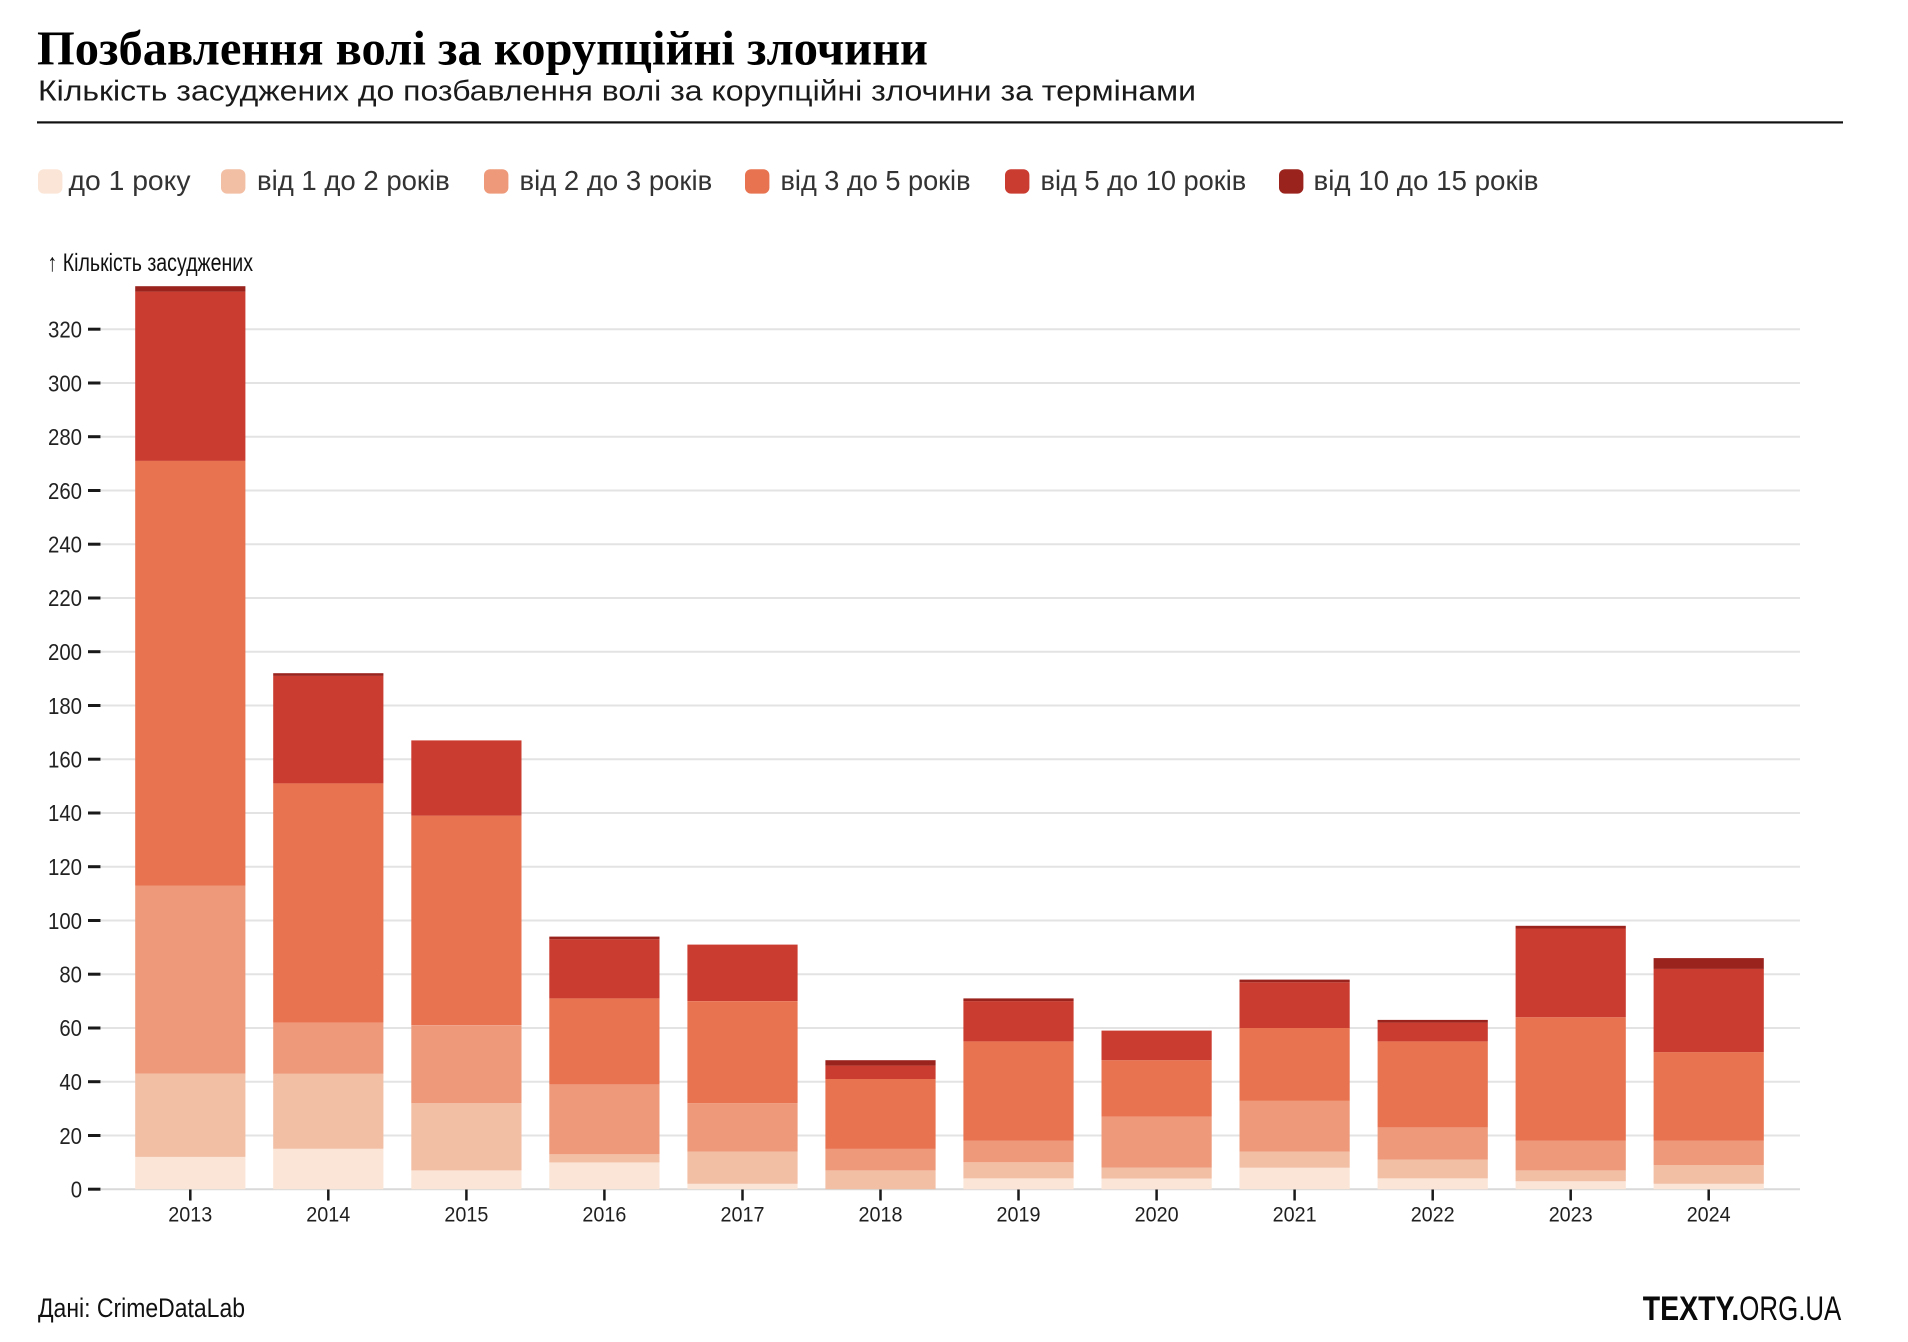 Image resolution: width=1908 pixels, height=1342 pixels. Describe the element at coordinates (482, 47) in the screenshot. I see `svg-text:Позбавлення волі за корупційні: Позбавлення волі за корупційні злочини` at that location.